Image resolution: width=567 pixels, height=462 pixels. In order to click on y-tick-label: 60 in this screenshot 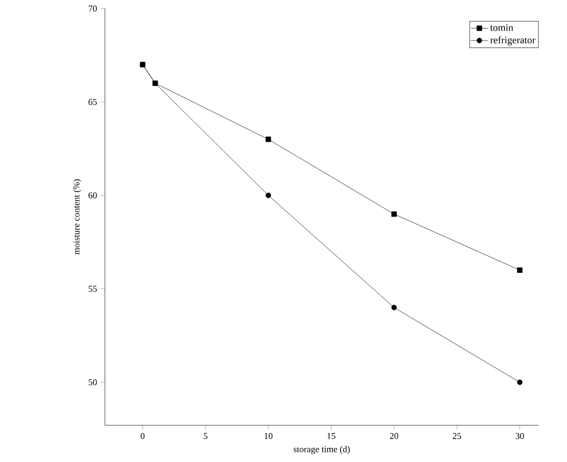, I will do `click(92, 195)`.